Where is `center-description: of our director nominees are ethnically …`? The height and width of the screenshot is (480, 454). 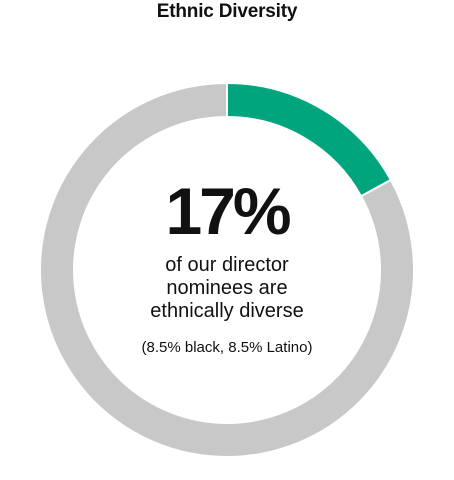
center-description: of our director nominees are ethnically … is located at coordinates (227, 288).